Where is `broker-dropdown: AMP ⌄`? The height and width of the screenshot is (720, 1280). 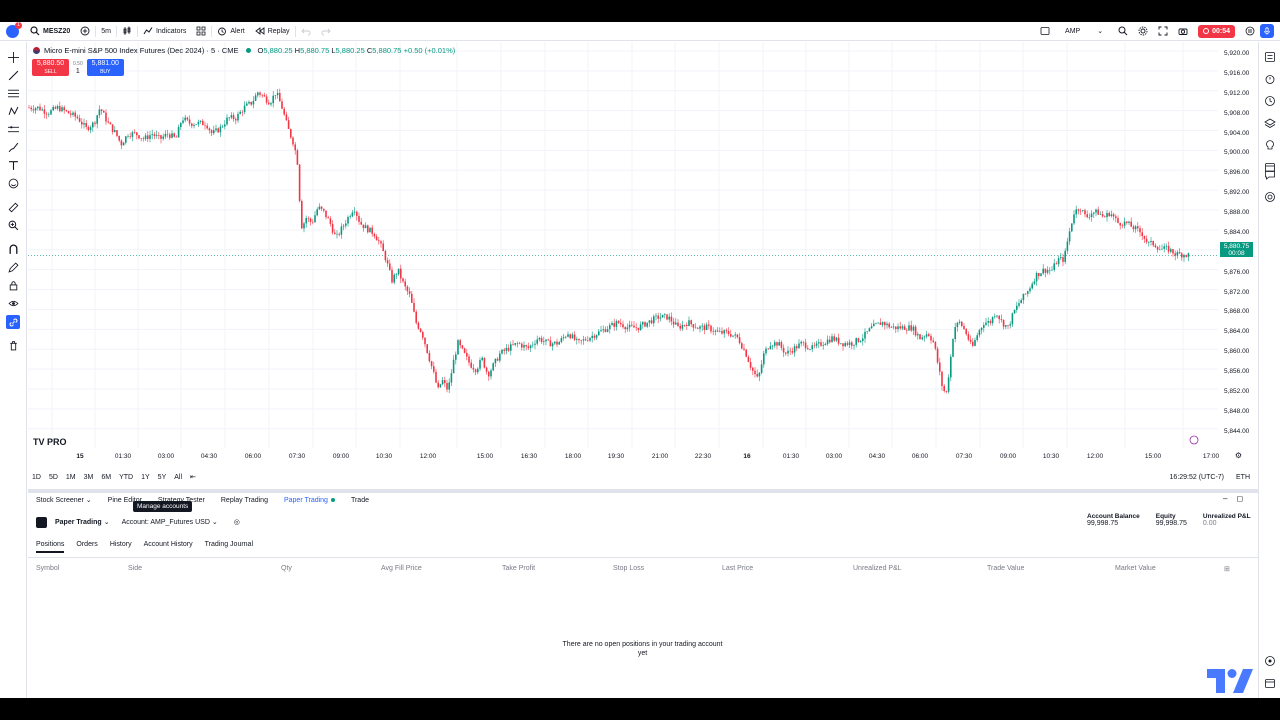
broker-dropdown: AMP ⌄ is located at coordinates (1084, 31).